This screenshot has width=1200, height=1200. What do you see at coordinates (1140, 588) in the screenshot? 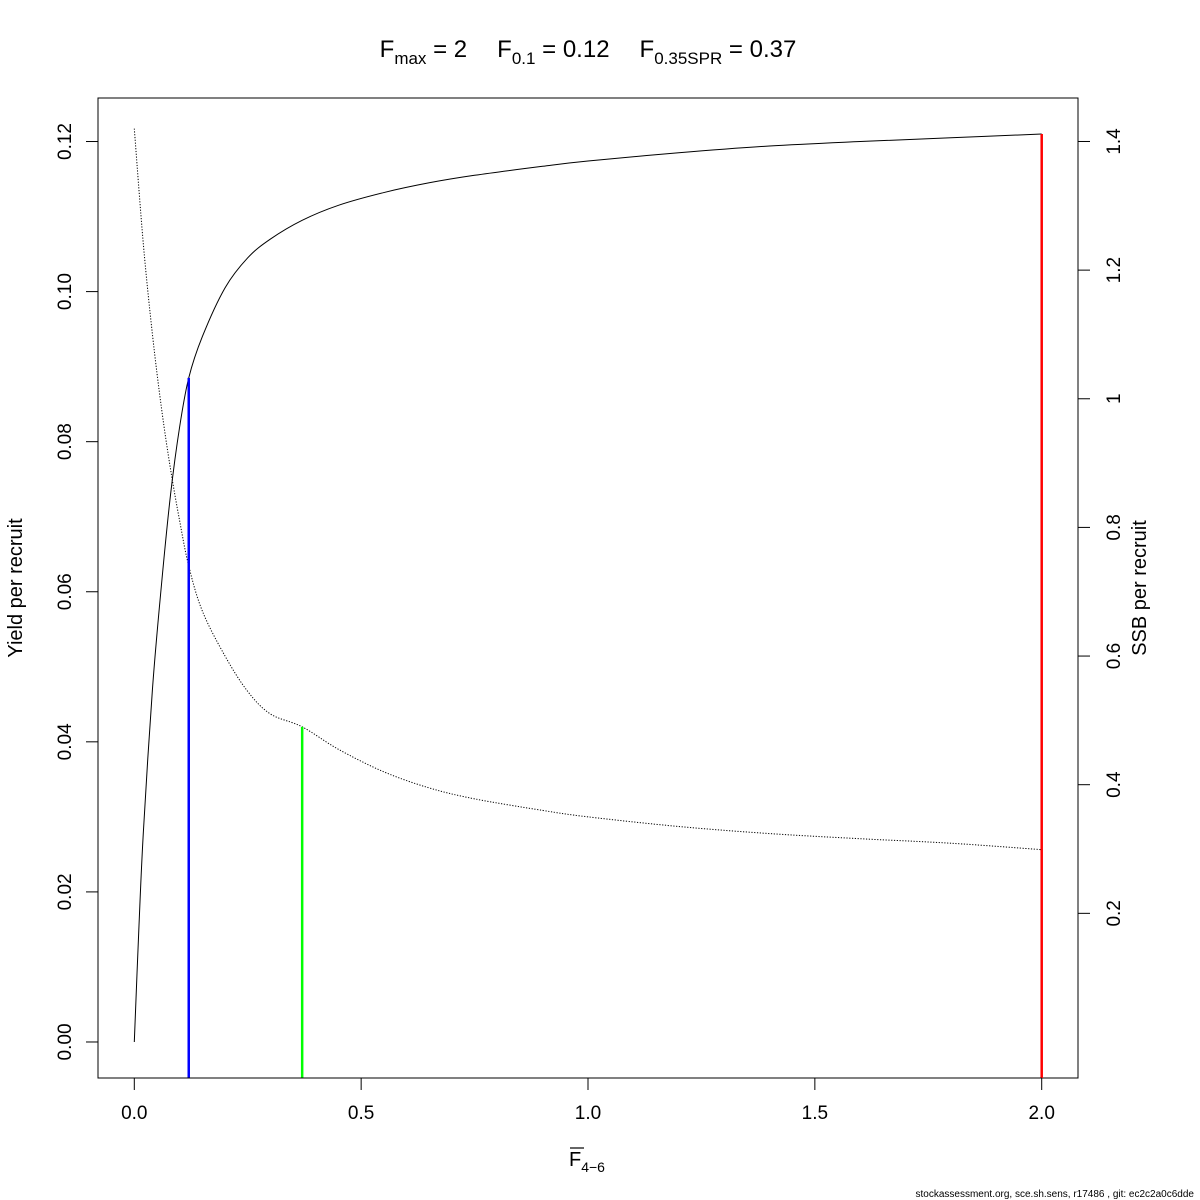
I see `y2-axis-label: SSB per recruit` at bounding box center [1140, 588].